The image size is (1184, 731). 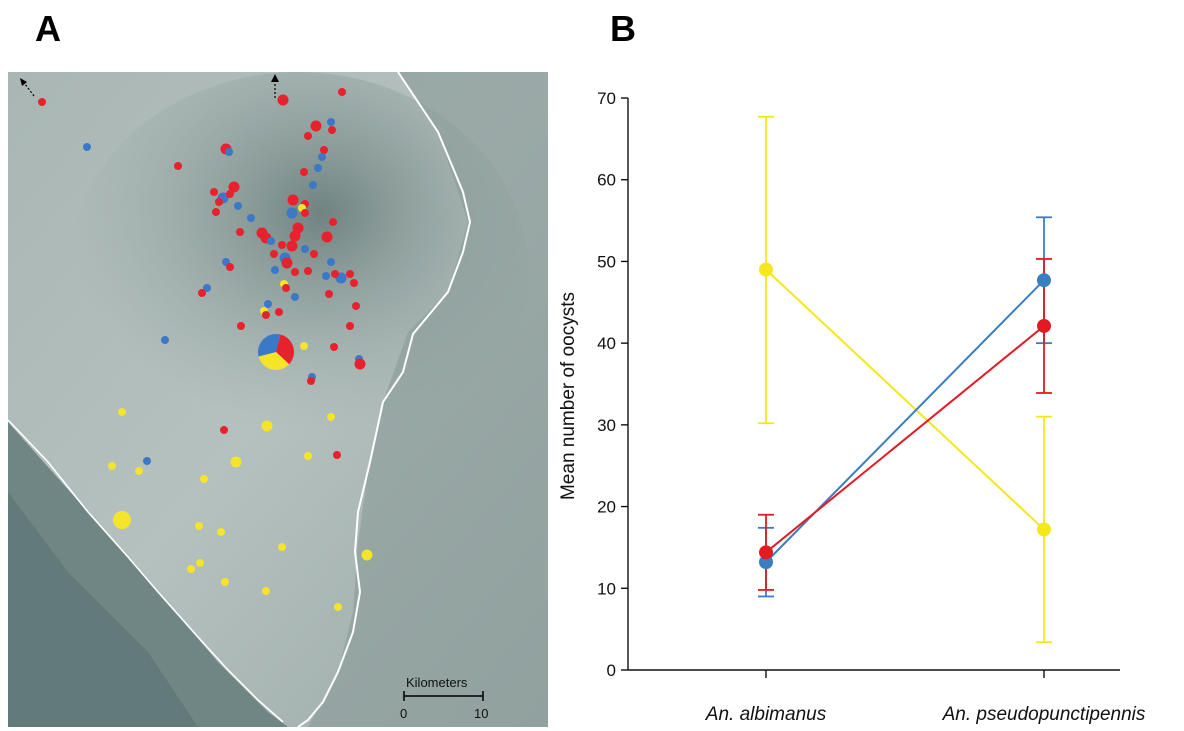 I want to click on scale-max: 10, so click(x=481, y=713).